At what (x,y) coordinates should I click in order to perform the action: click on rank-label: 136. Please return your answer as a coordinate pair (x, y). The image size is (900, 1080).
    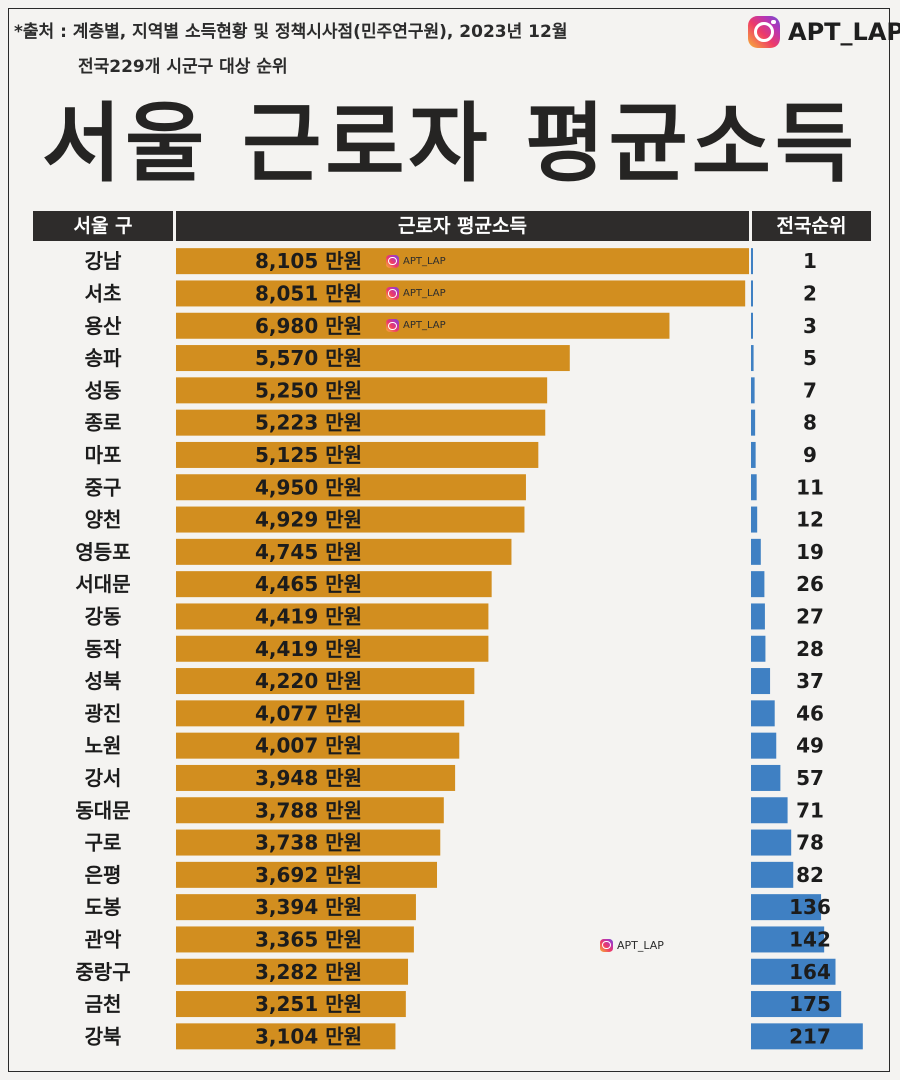
    Looking at the image, I should click on (810, 907).